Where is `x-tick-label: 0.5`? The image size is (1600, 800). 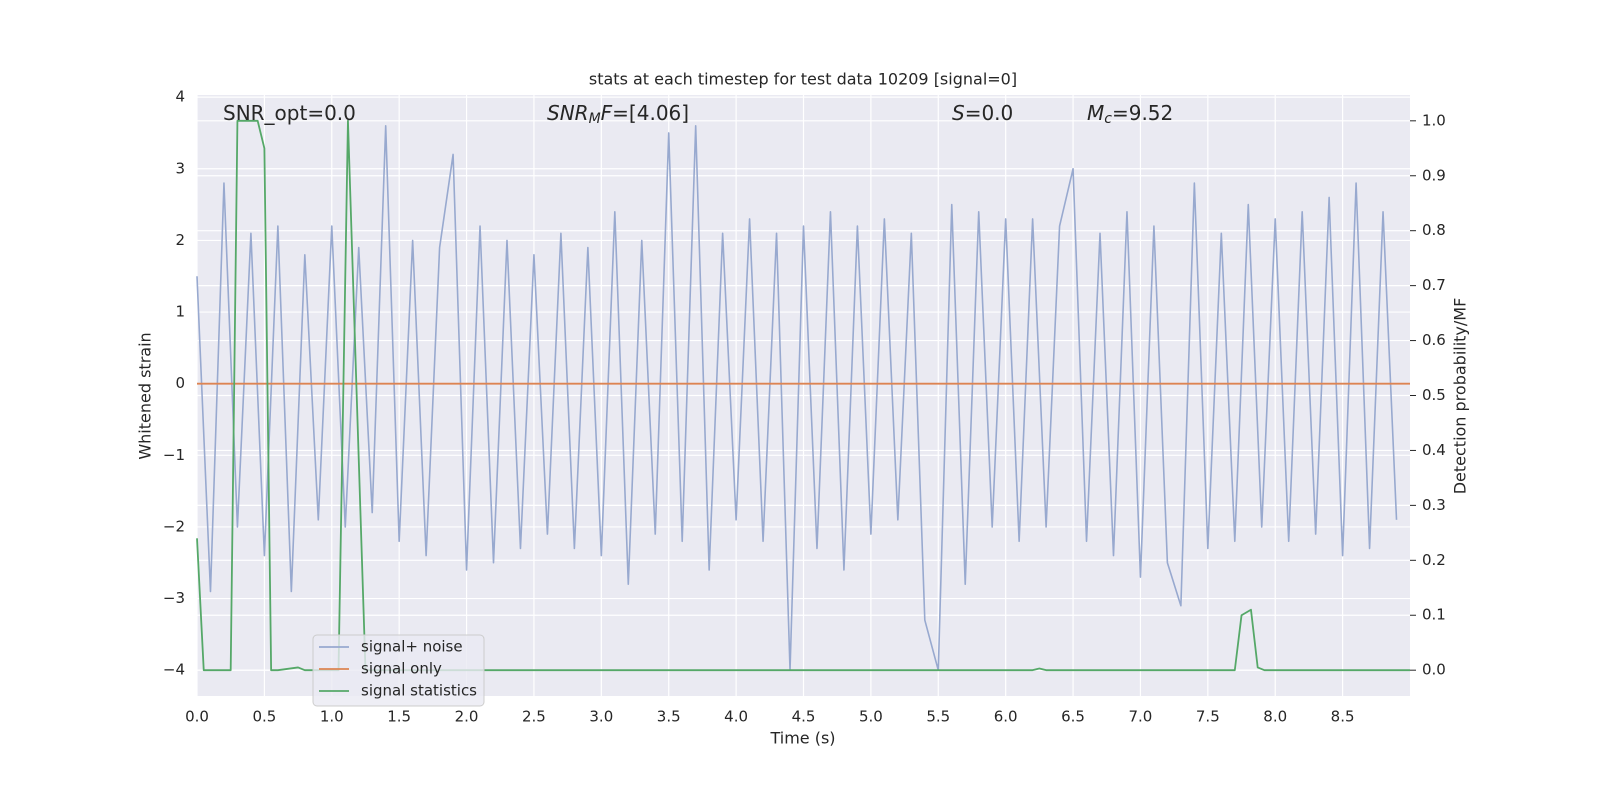 x-tick-label: 0.5 is located at coordinates (264, 717).